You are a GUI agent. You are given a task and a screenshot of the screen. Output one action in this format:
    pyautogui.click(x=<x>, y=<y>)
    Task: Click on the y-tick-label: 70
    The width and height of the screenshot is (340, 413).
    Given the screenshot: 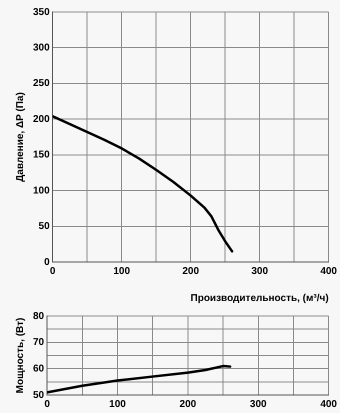 What is the action you would take?
    pyautogui.click(x=39, y=342)
    